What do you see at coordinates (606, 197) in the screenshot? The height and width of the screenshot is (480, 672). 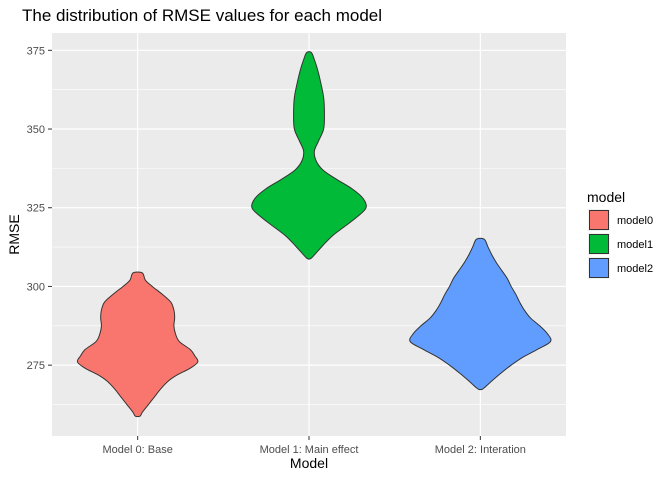 I see `legend-title: model` at bounding box center [606, 197].